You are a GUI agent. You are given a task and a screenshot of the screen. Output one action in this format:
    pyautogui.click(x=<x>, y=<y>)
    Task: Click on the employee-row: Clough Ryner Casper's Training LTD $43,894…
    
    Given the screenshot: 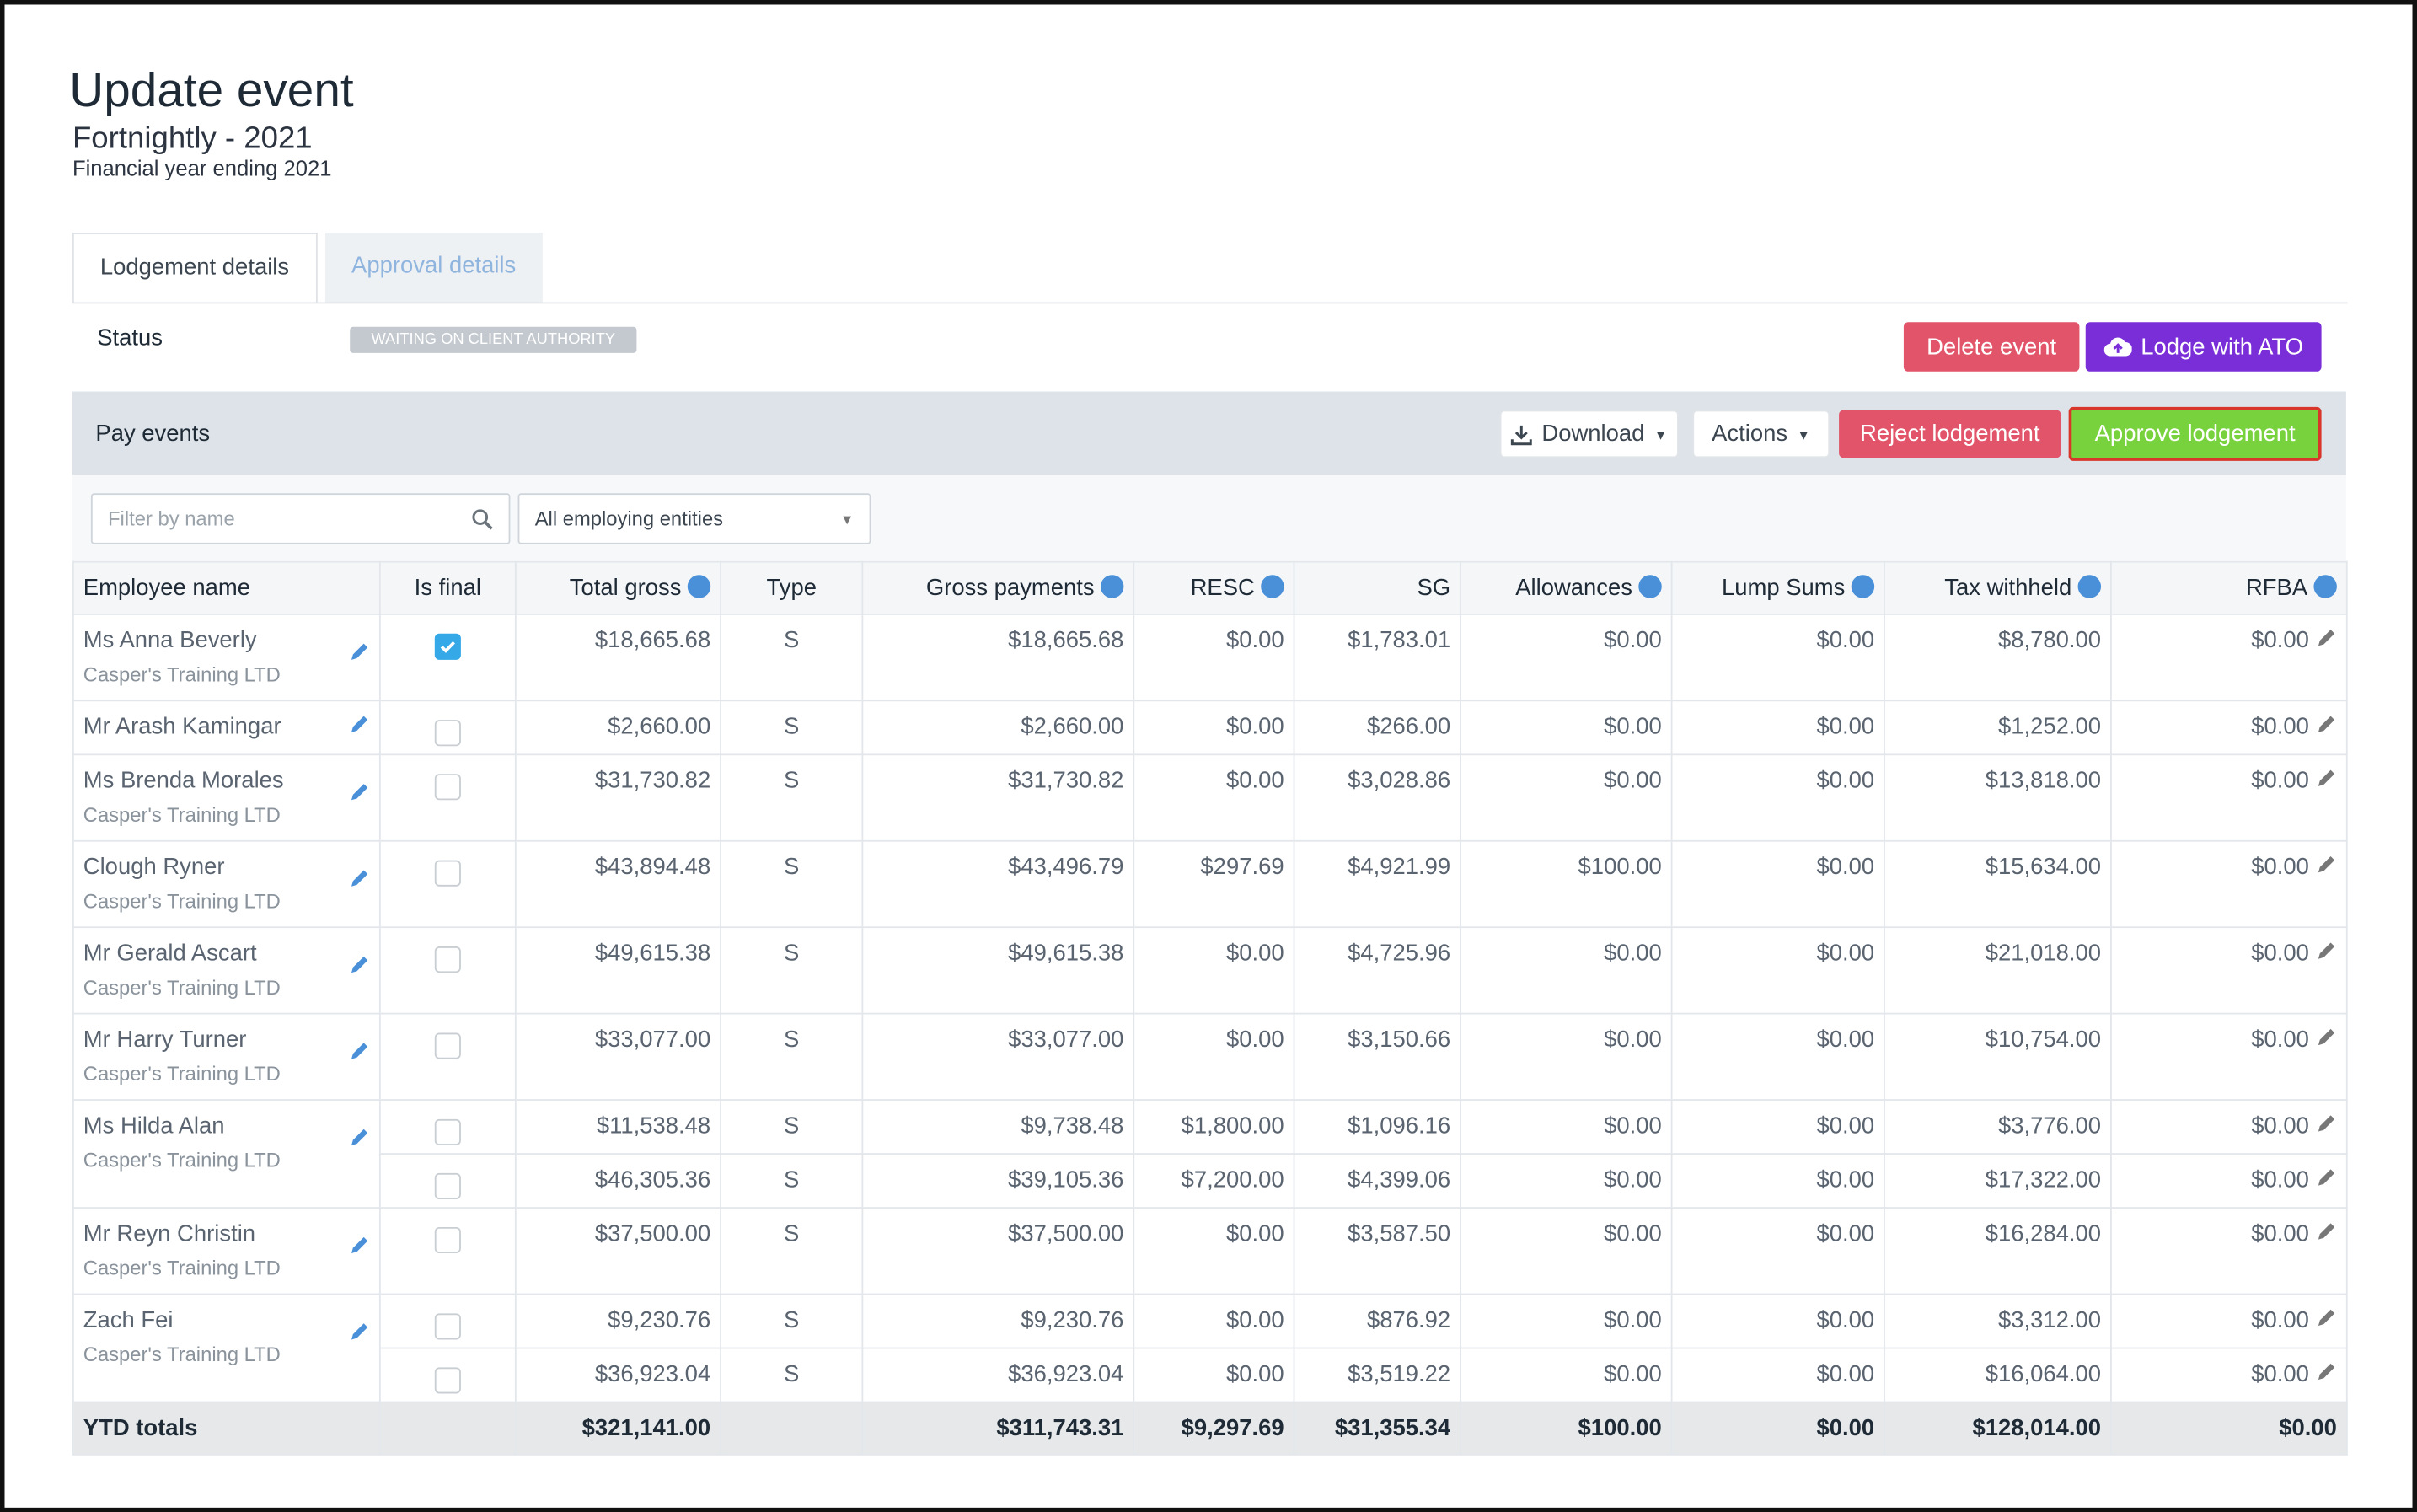 What is the action you would take?
    pyautogui.click(x=1210, y=884)
    